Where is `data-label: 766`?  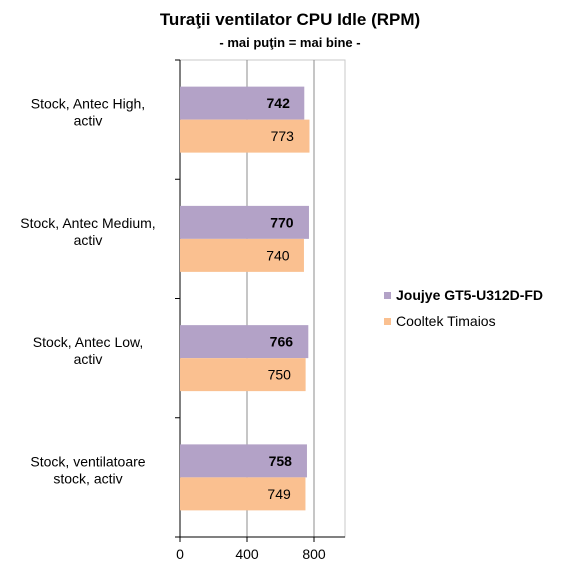 data-label: 766 is located at coordinates (282, 342).